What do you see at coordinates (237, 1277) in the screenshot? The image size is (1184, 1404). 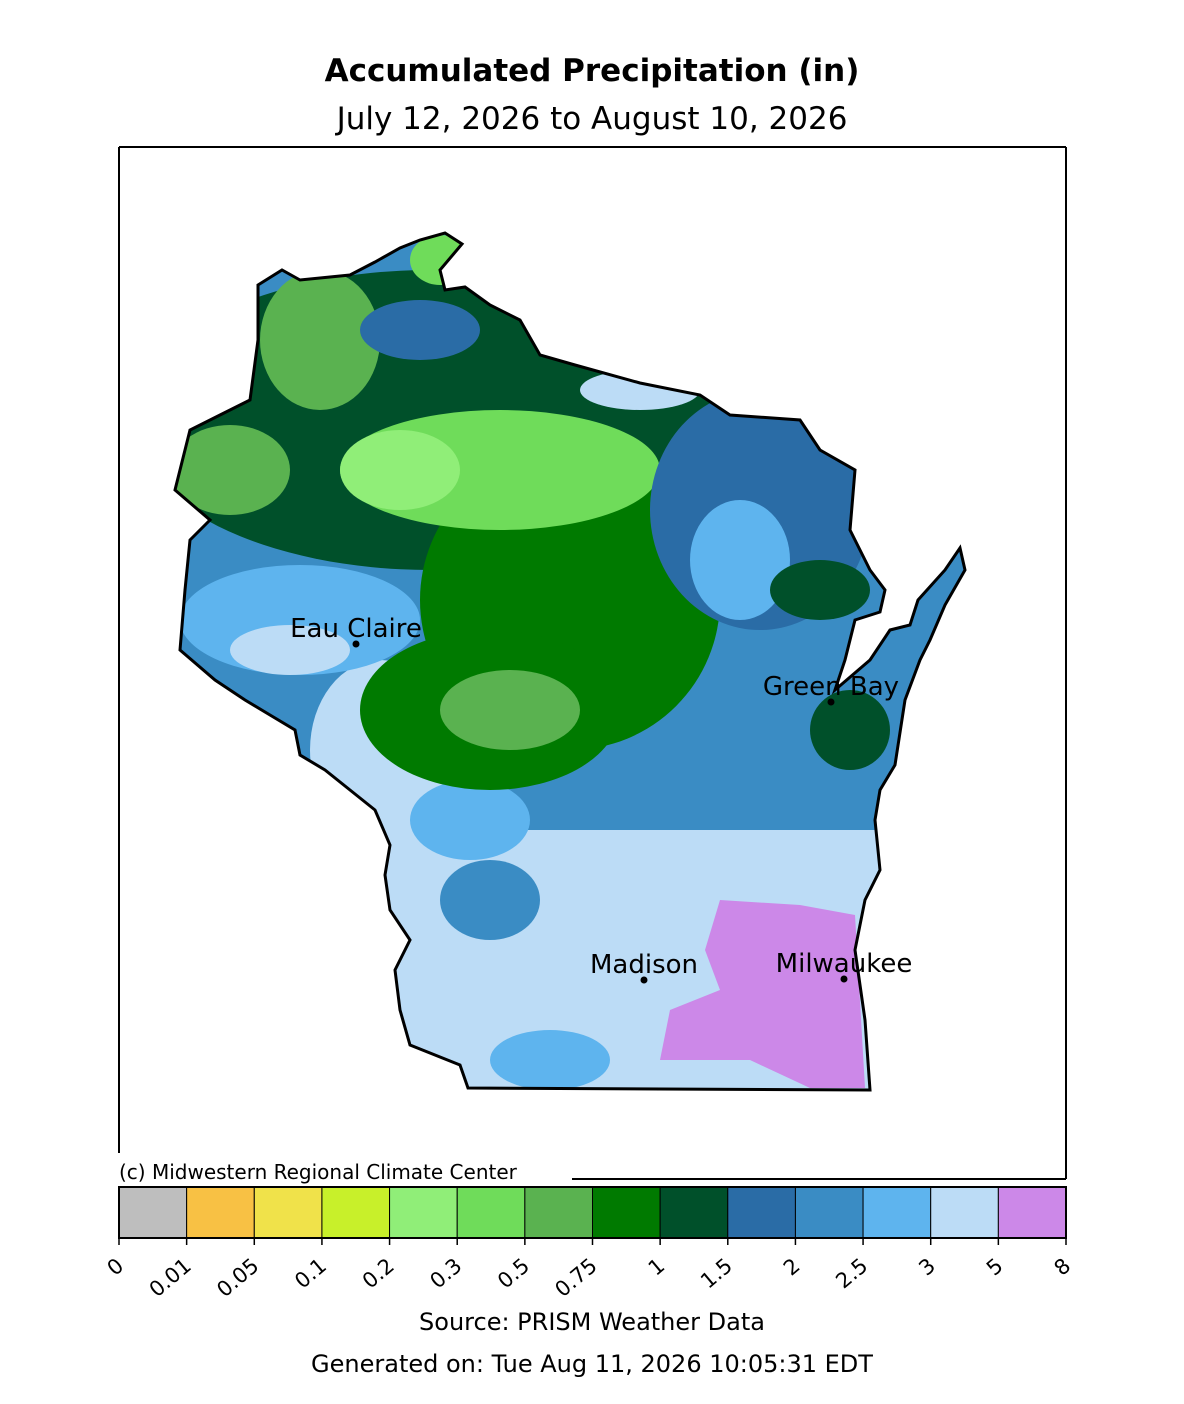 I see `colorbar-tick-label: 0.05` at bounding box center [237, 1277].